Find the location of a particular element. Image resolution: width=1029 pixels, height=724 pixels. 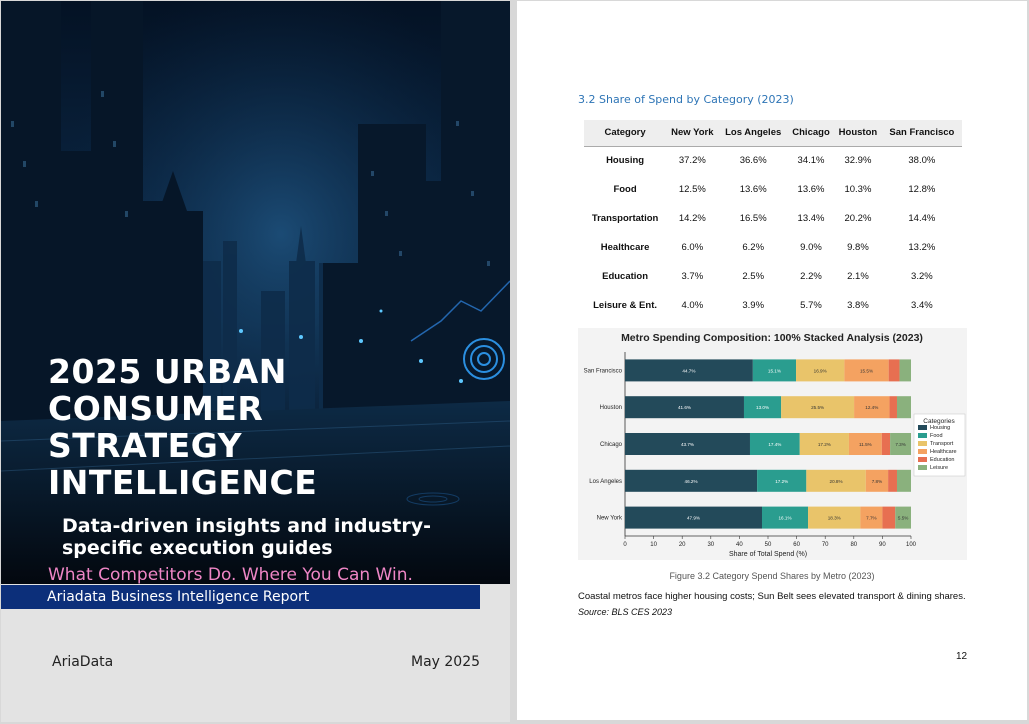

section-title: 3.2 Share of Spend by Category (2023) is located at coordinates (686, 99).